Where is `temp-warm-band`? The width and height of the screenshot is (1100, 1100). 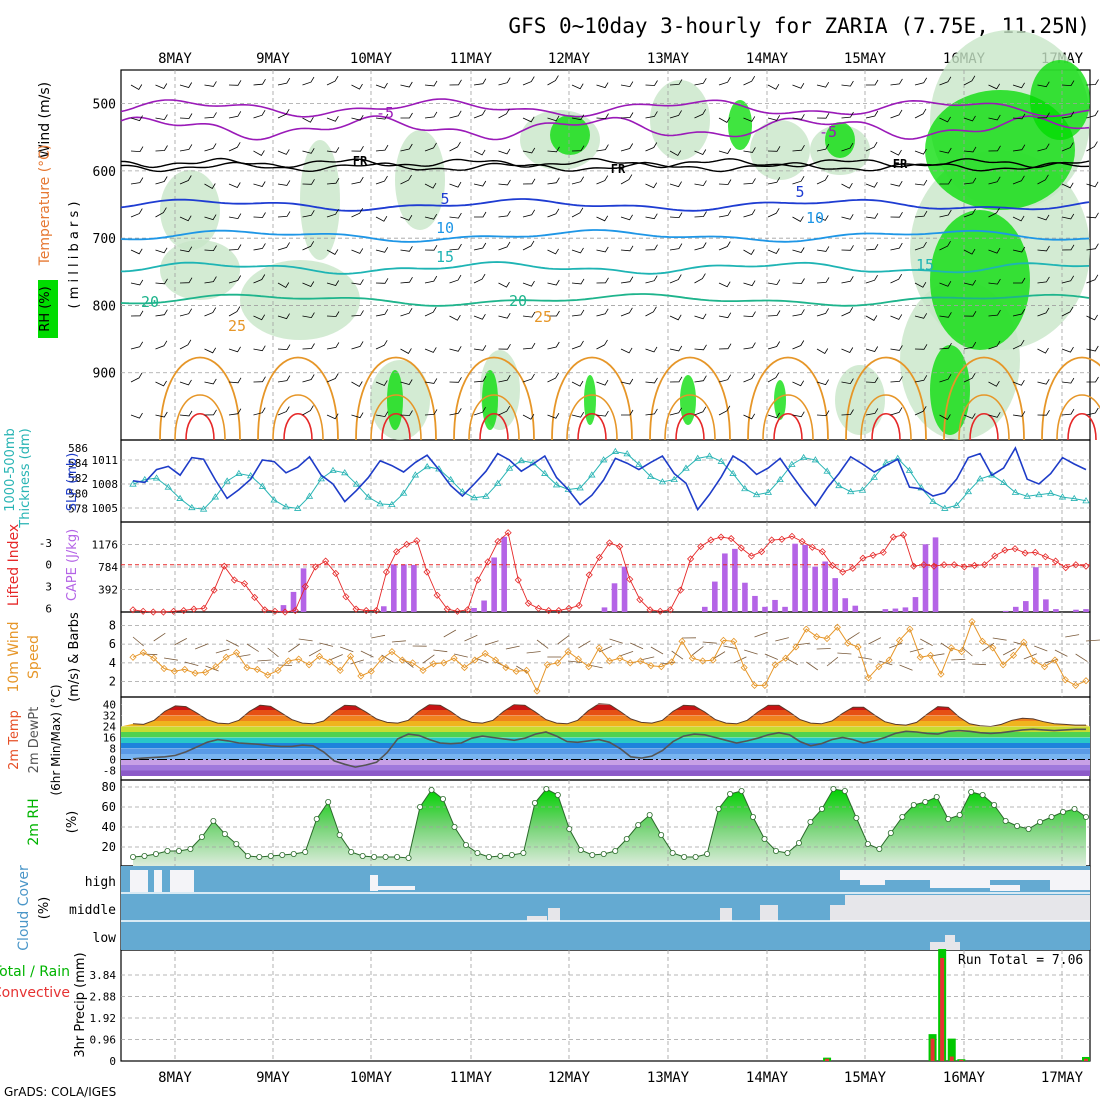 temp-warm-band is located at coordinates (605, 706).